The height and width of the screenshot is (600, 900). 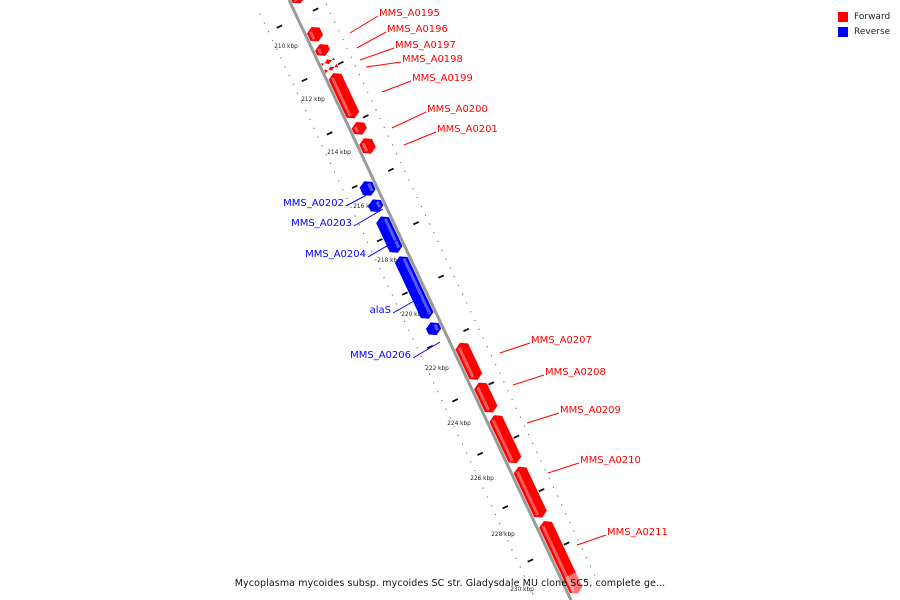 What do you see at coordinates (409, 13) in the screenshot?
I see `gene-label: MMS_A0195` at bounding box center [409, 13].